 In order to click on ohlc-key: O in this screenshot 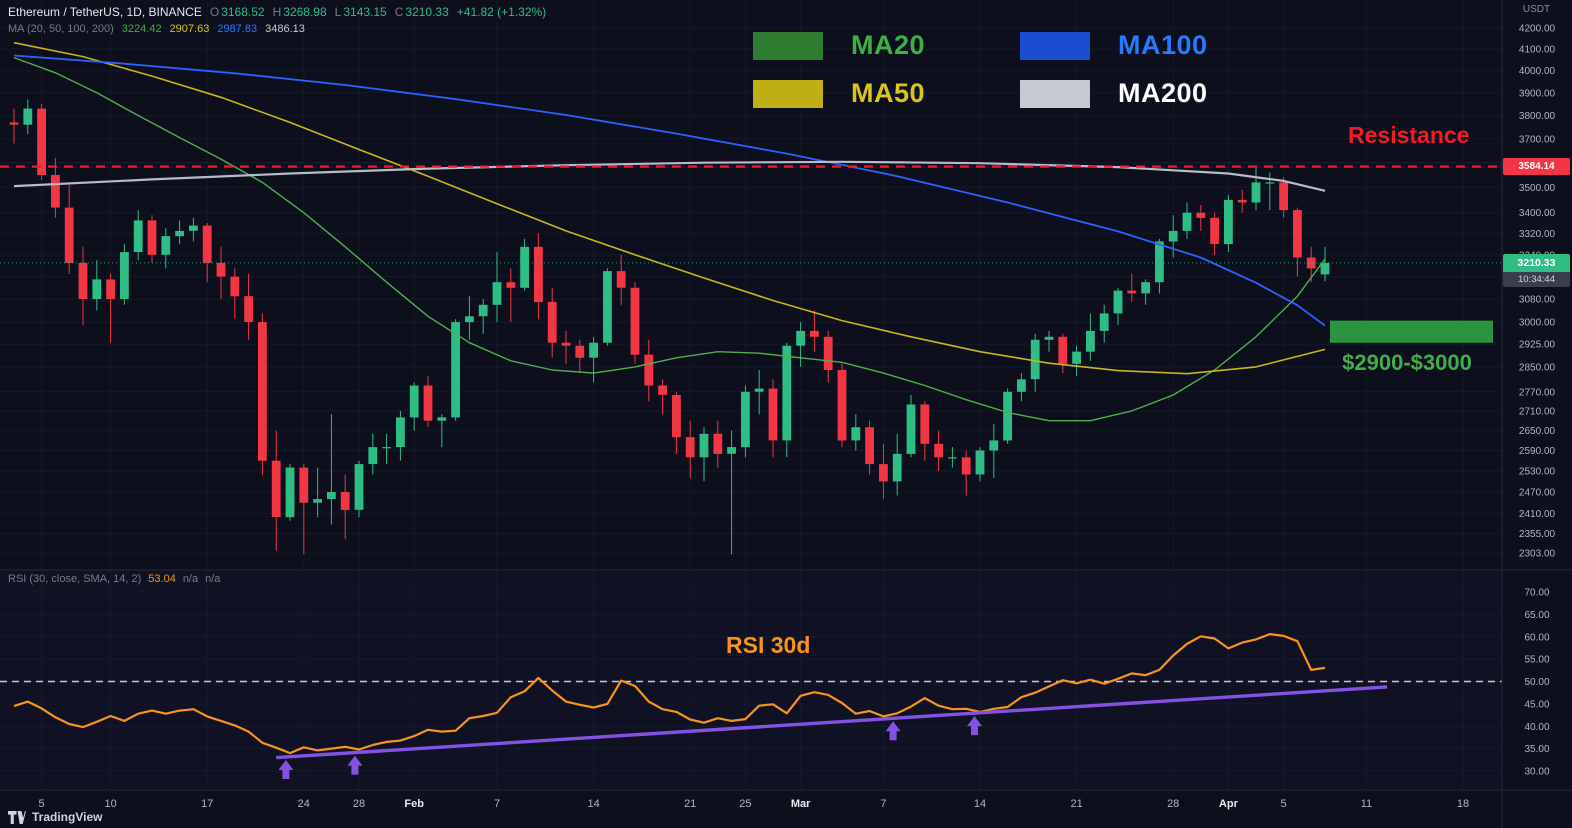, I will do `click(214, 12)`.